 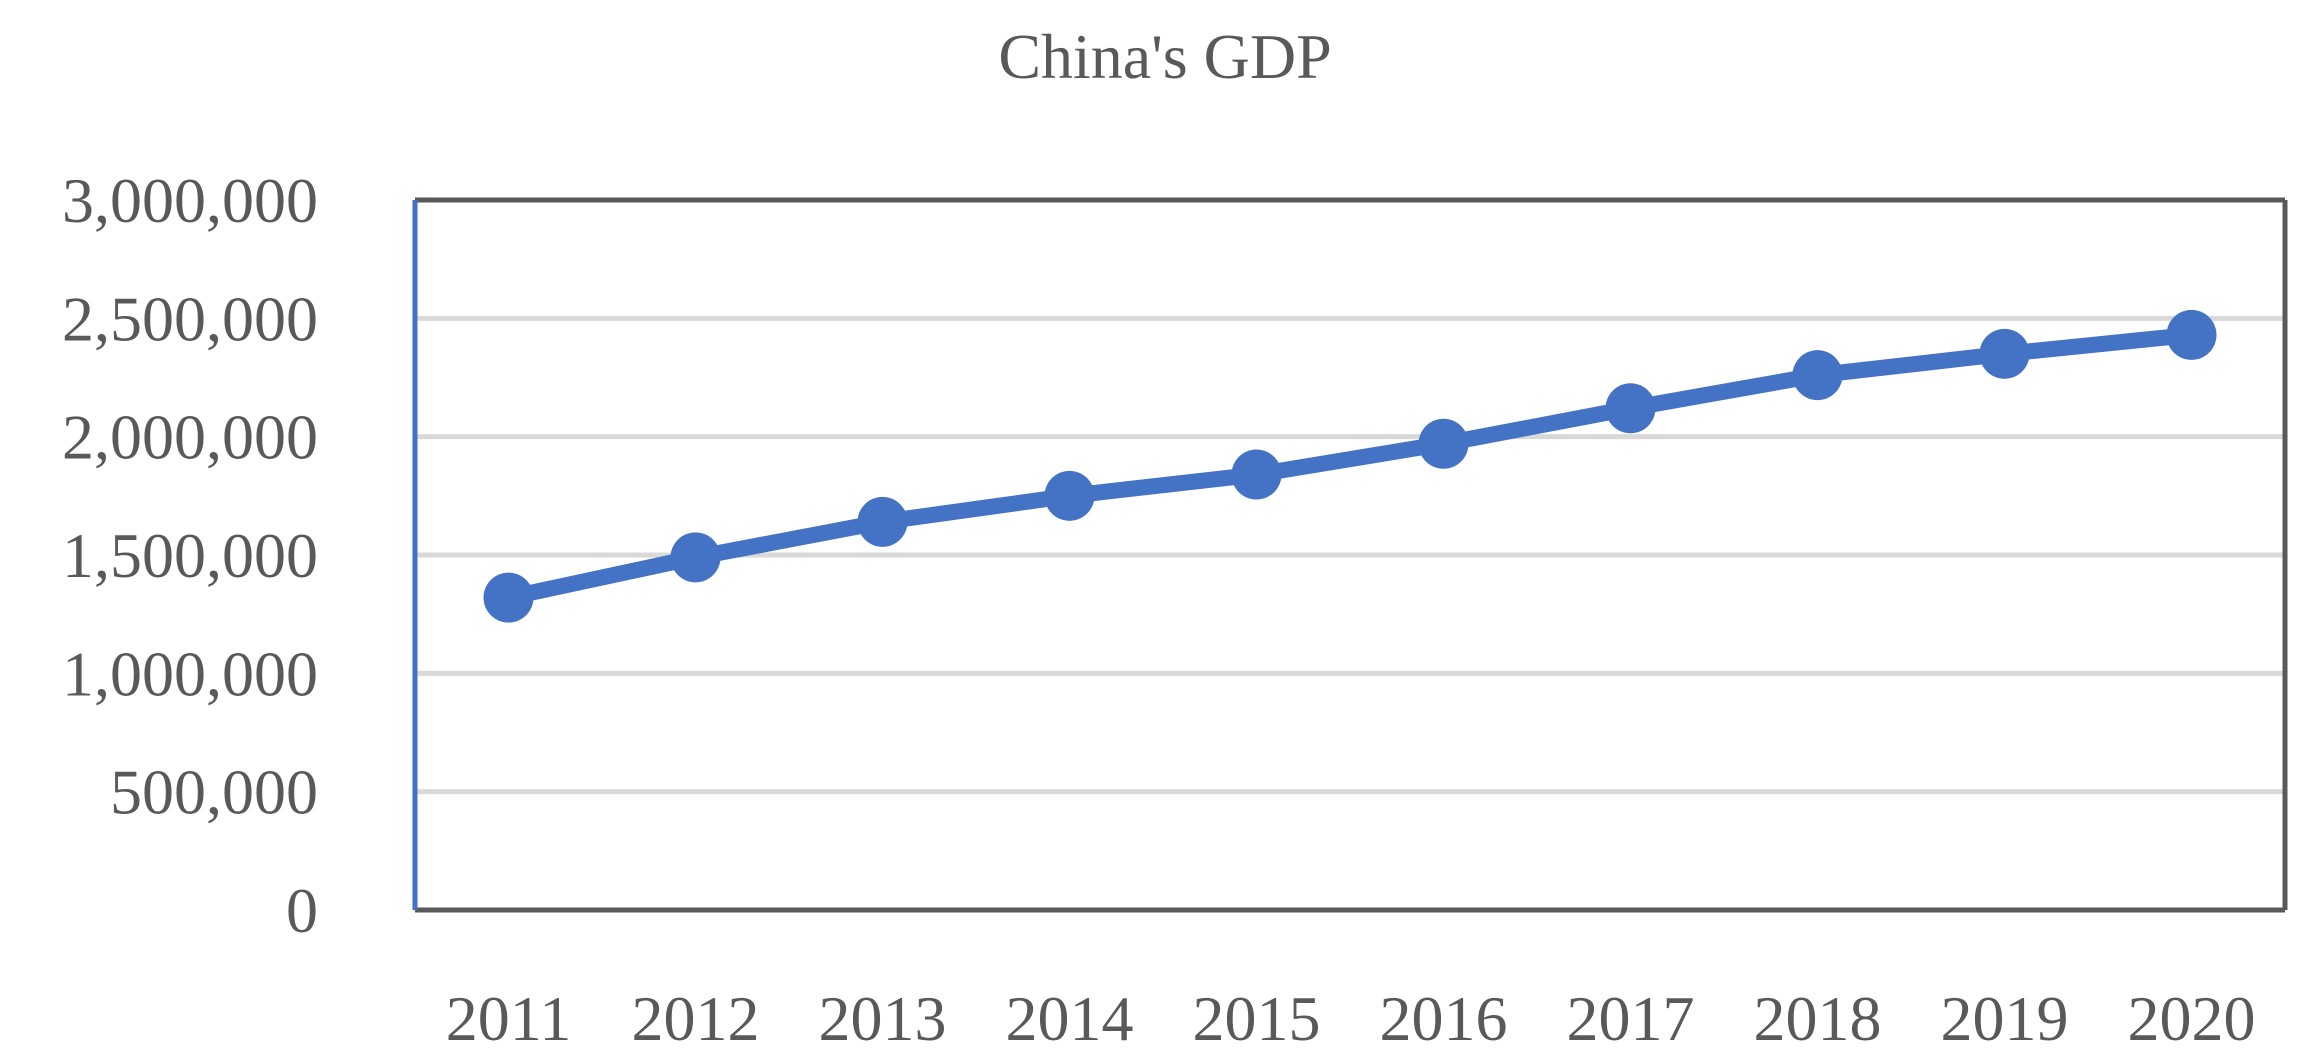 What do you see at coordinates (2005, 1018) in the screenshot?
I see `x-tick-label: 2019` at bounding box center [2005, 1018].